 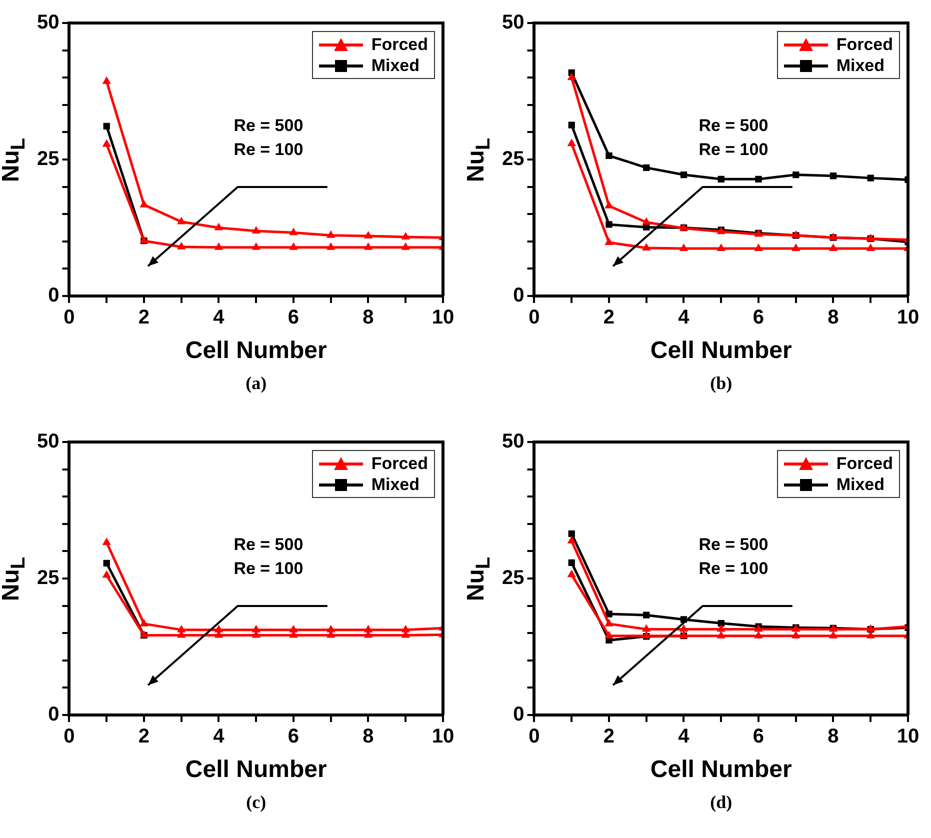 What do you see at coordinates (721, 383) in the screenshot?
I see `text: (b)` at bounding box center [721, 383].